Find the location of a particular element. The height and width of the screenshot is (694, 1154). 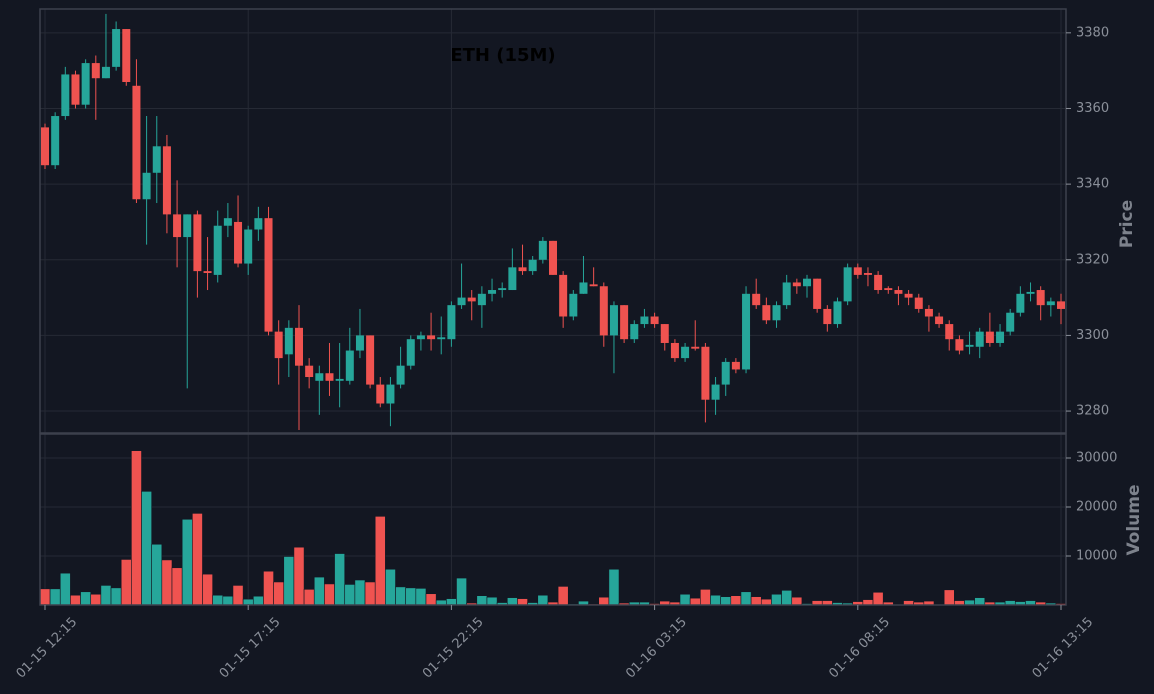

y-tick-label: 3320 is located at coordinates (1092, 259).